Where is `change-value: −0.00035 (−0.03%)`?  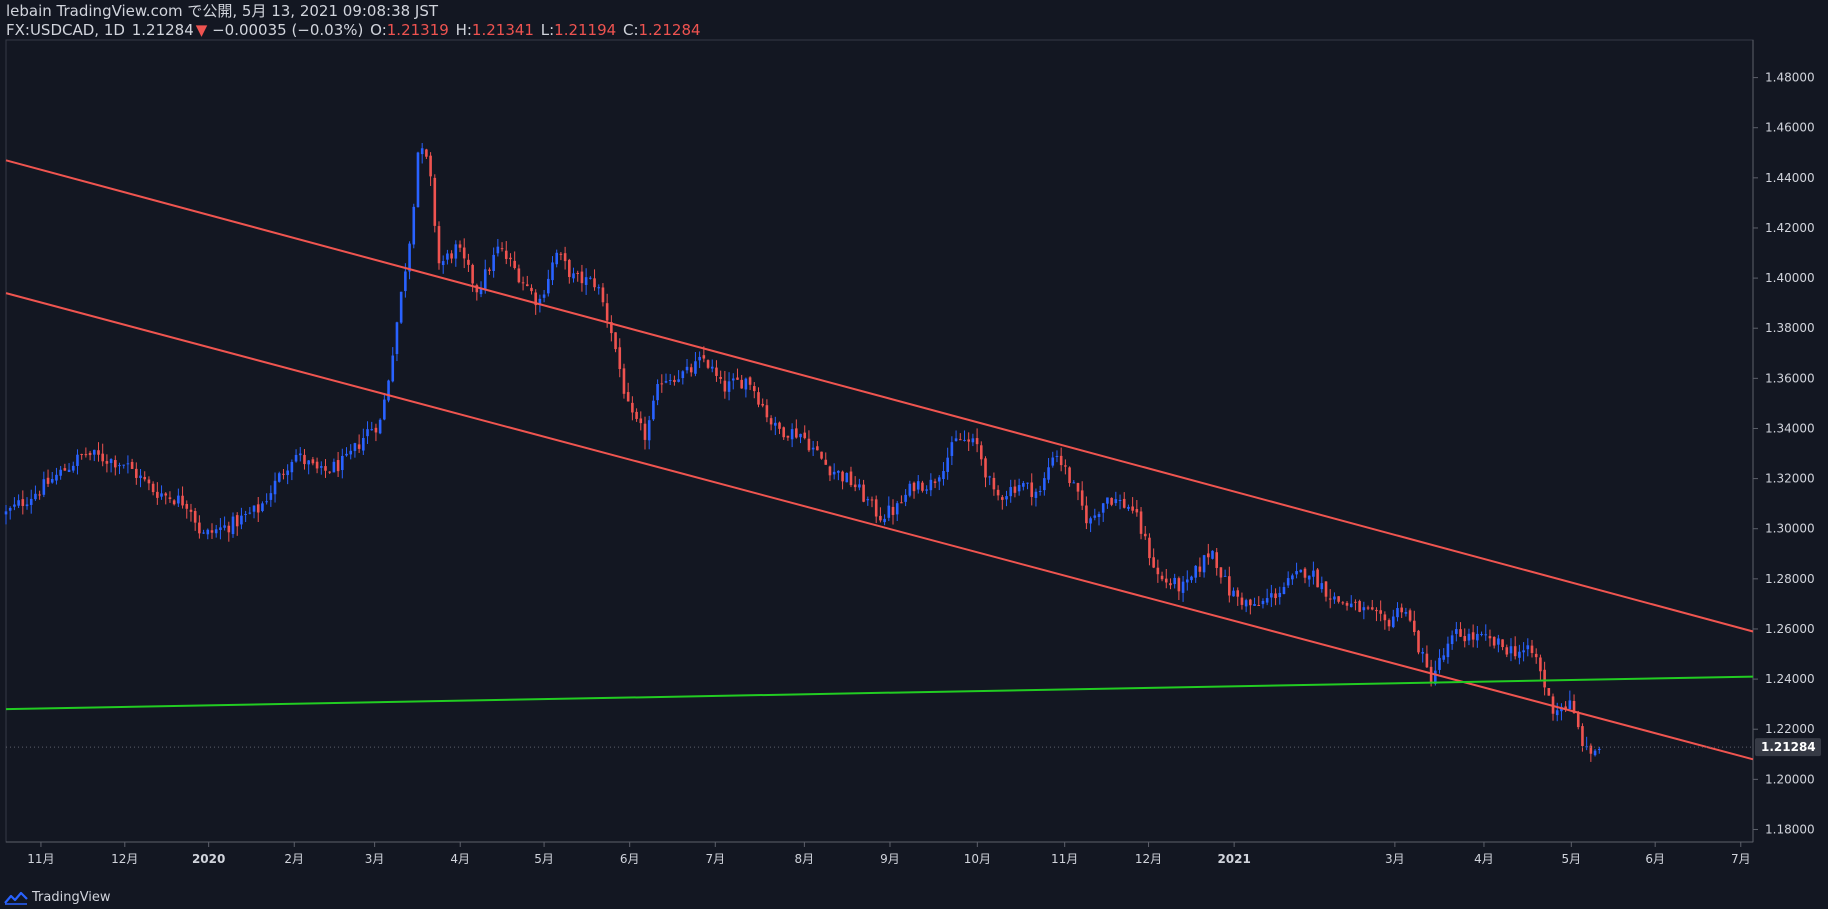
change-value: −0.00035 (−0.03%) is located at coordinates (288, 30).